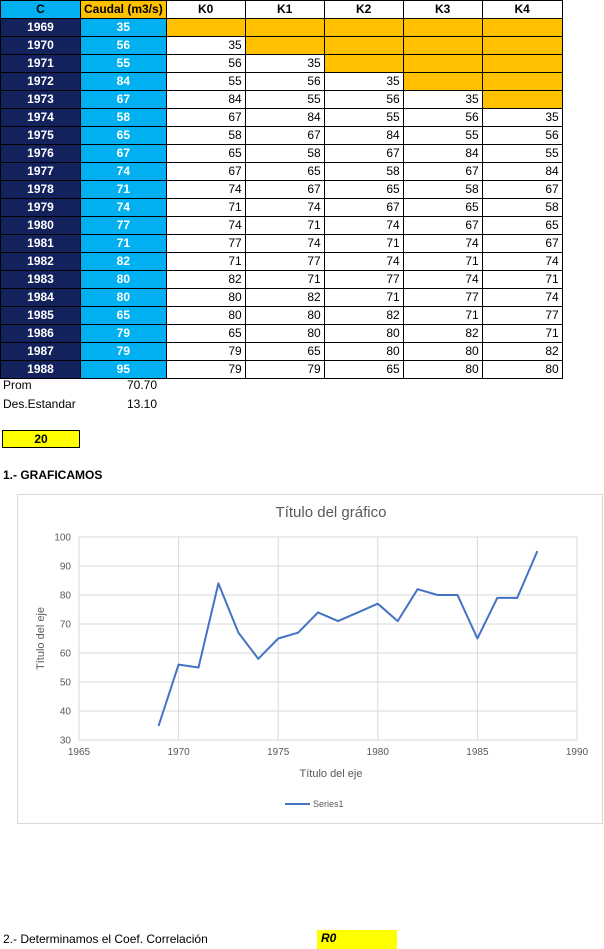 Image resolution: width=604 pixels, height=949 pixels. Describe the element at coordinates (123, 135) in the screenshot. I see `flow-cell: 65` at that location.